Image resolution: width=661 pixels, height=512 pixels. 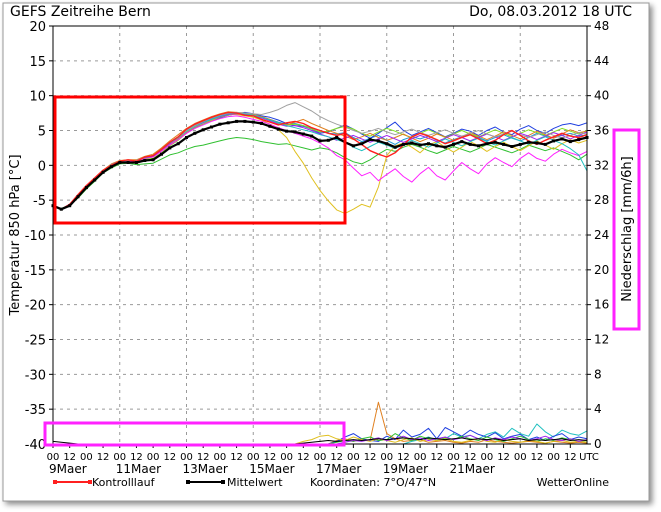 What do you see at coordinates (601, 61) in the screenshot?
I see `y2-tick-label: 44` at bounding box center [601, 61].